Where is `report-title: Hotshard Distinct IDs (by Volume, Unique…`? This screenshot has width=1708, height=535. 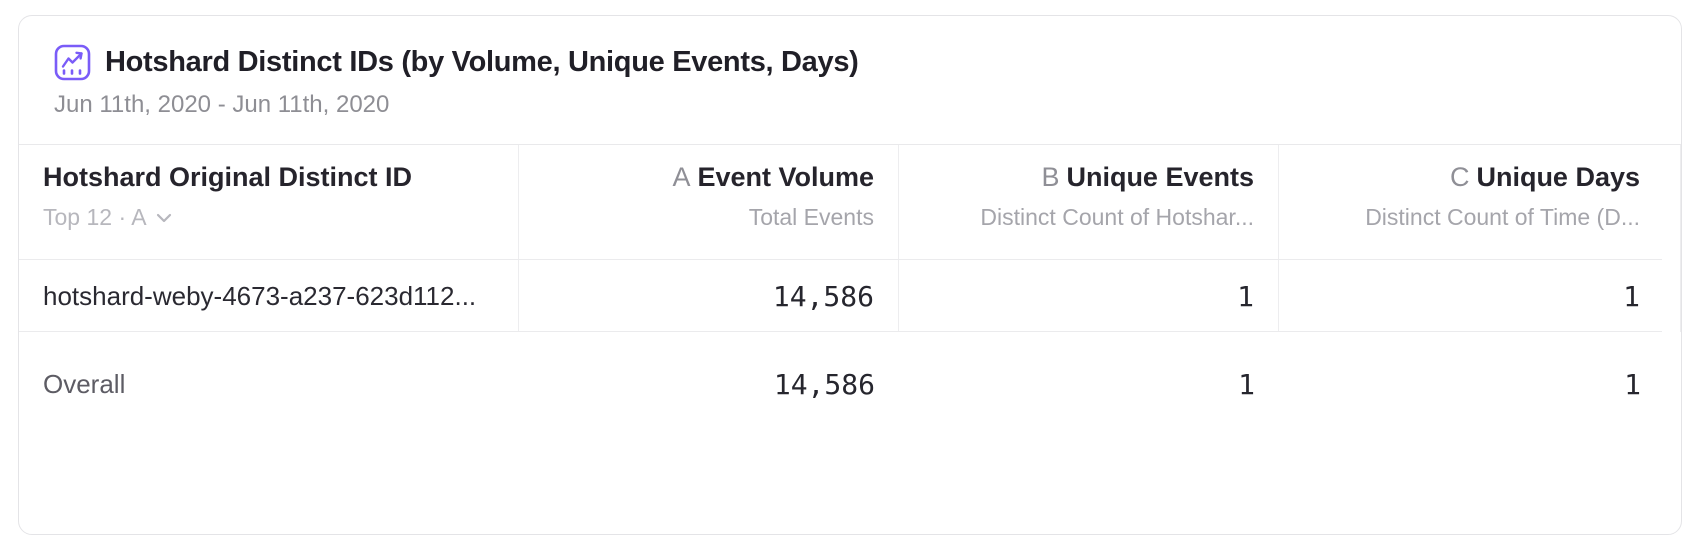
report-title: Hotshard Distinct IDs (by Volume, Unique… is located at coordinates (482, 62).